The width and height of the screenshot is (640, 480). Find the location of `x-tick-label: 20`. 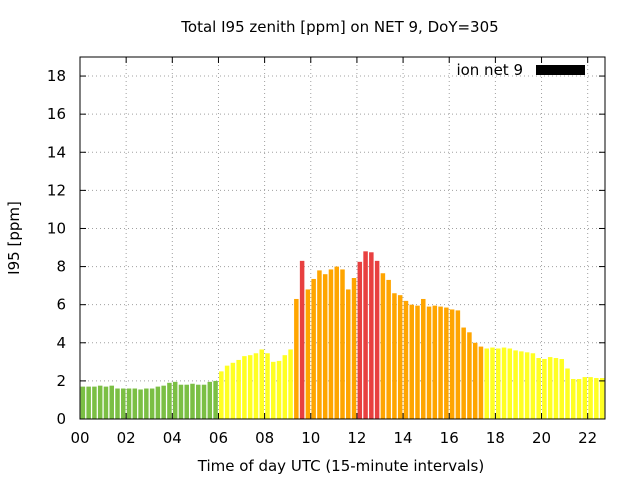

x-tick-label: 20 is located at coordinates (541, 438).